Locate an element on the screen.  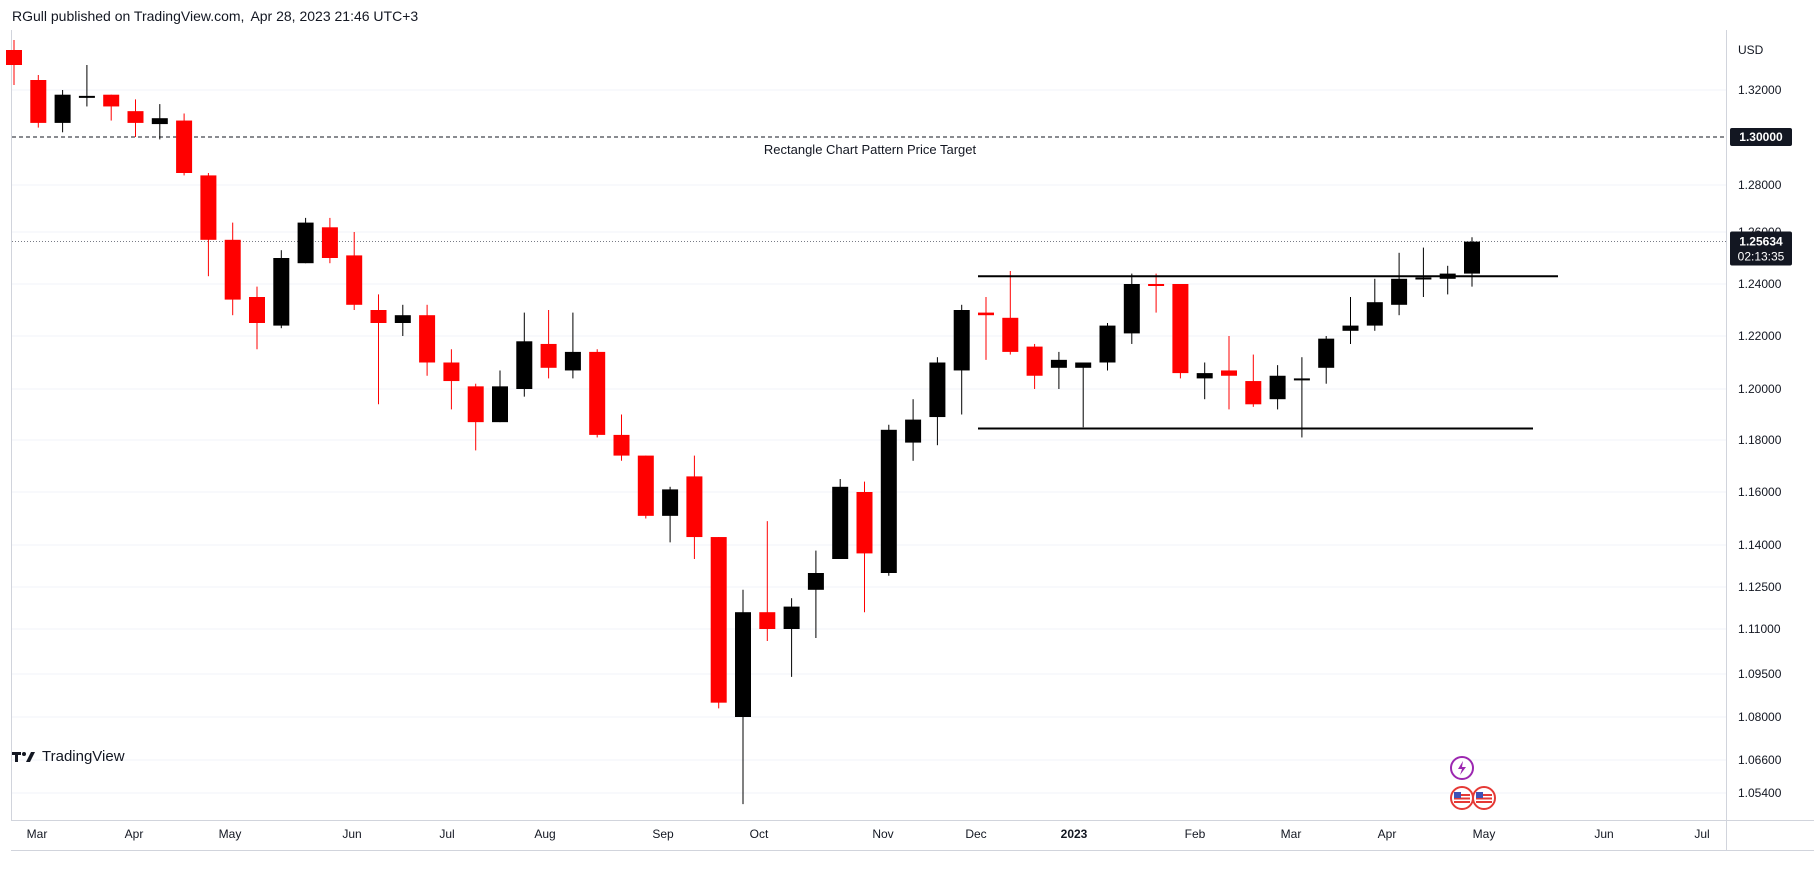
price-label-10: 1.11000 is located at coordinates (1759, 629).